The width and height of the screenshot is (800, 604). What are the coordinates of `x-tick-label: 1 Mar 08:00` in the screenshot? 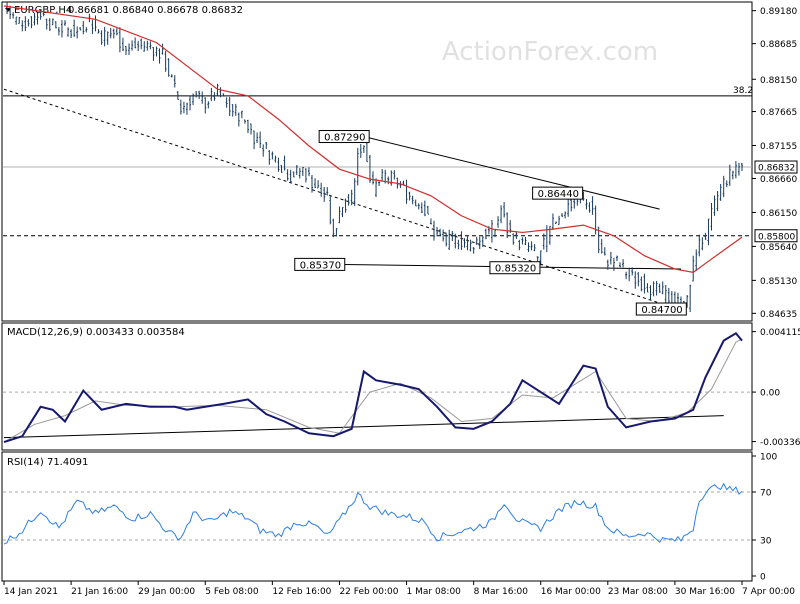 It's located at (434, 592).